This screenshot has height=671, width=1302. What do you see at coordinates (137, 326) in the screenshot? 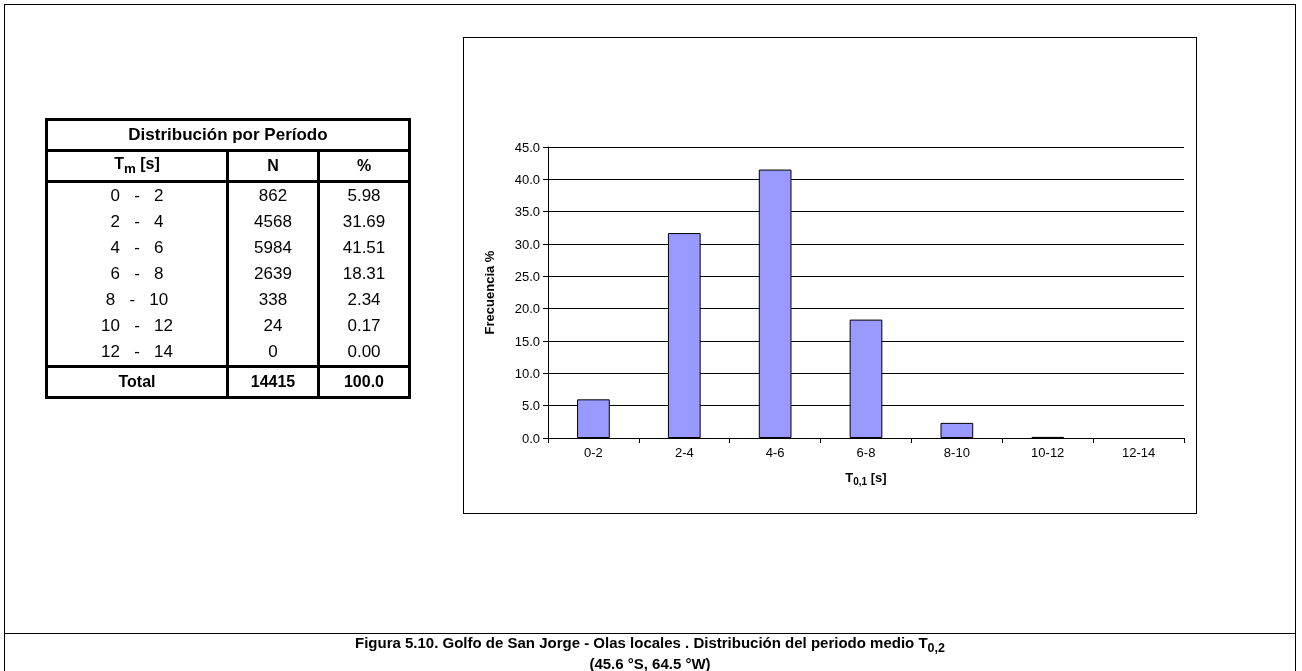
I see `category-label: 10 - 12` at bounding box center [137, 326].